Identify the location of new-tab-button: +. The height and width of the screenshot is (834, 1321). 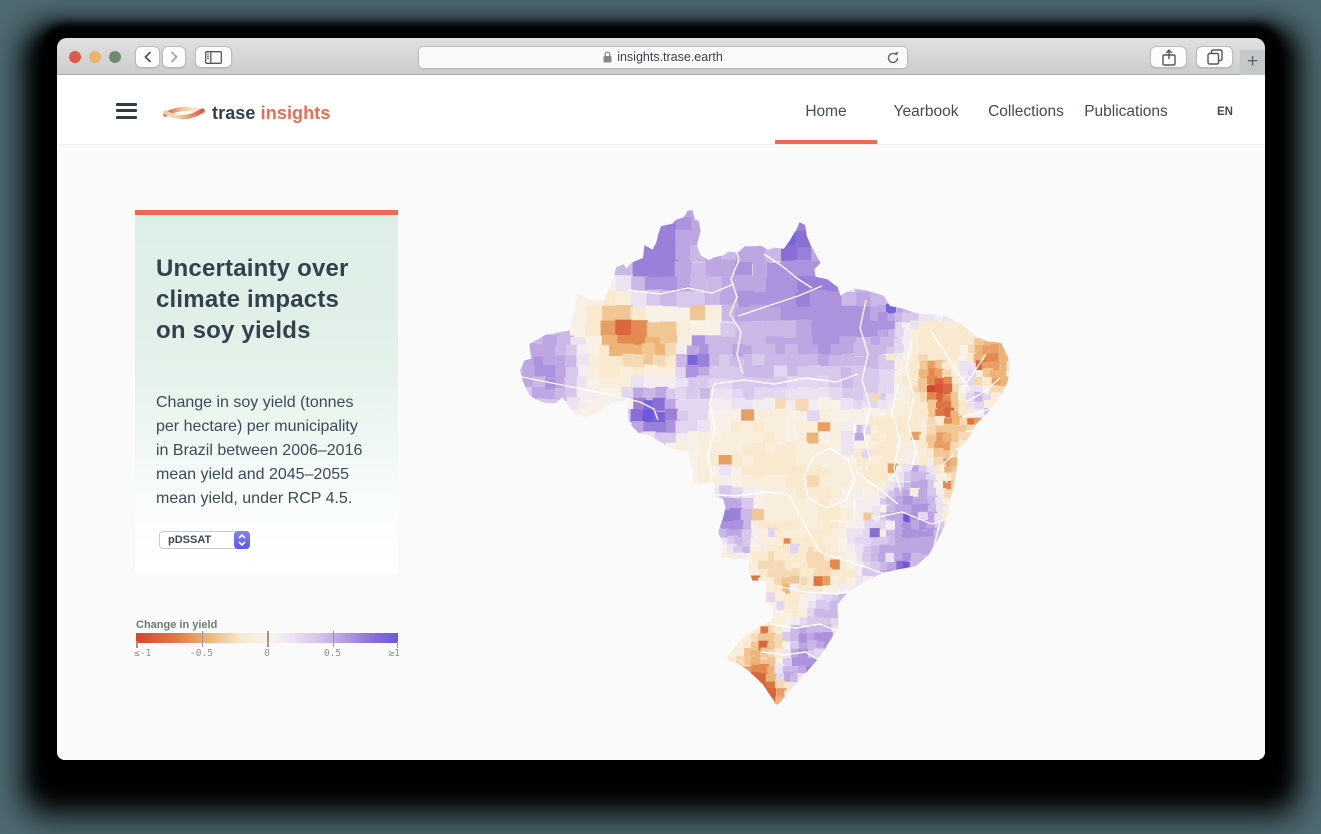
(1252, 62).